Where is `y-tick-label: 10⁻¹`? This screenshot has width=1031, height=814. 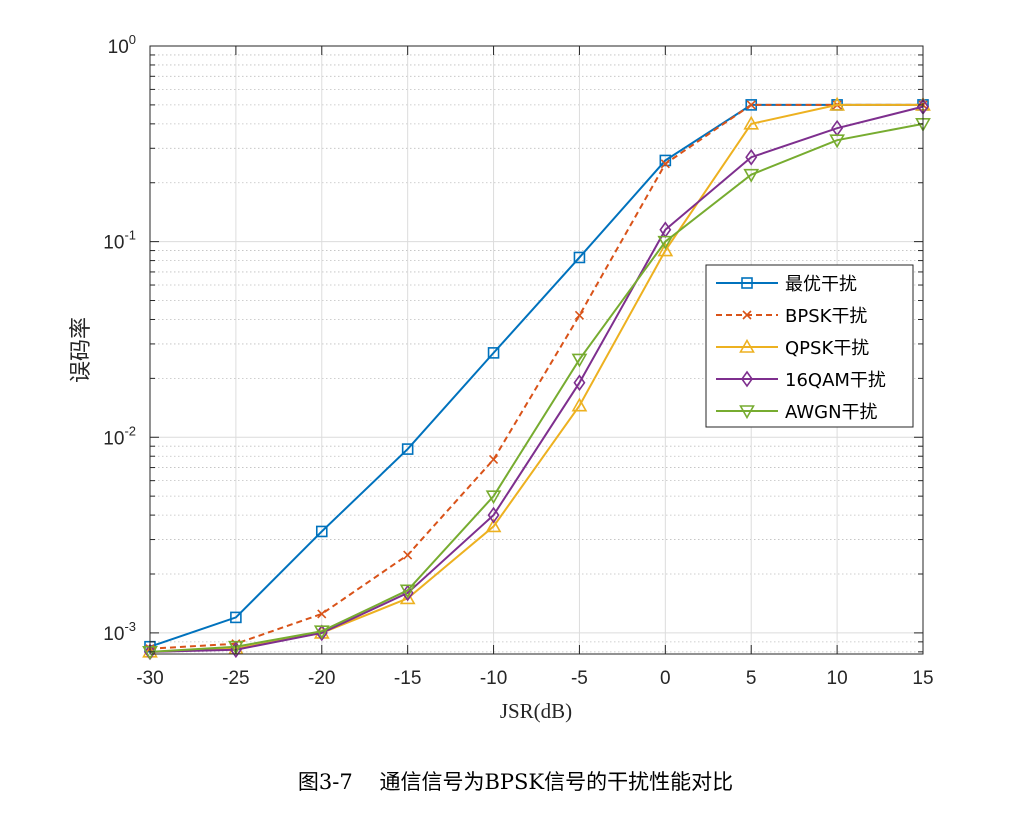 y-tick-label: 10⁻¹ is located at coordinates (119, 241).